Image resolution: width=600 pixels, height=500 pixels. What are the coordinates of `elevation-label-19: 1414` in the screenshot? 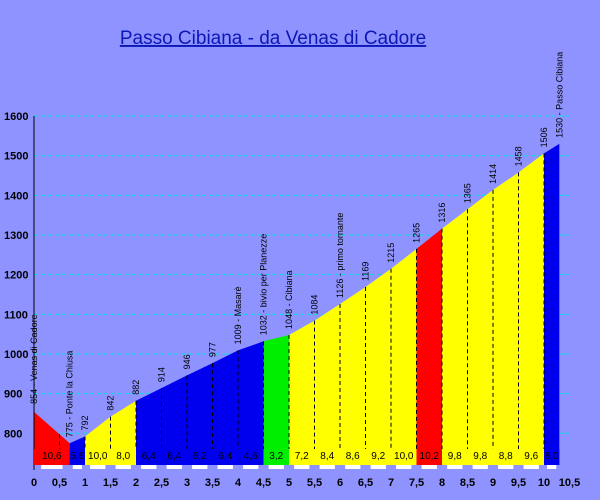 It's located at (493, 174).